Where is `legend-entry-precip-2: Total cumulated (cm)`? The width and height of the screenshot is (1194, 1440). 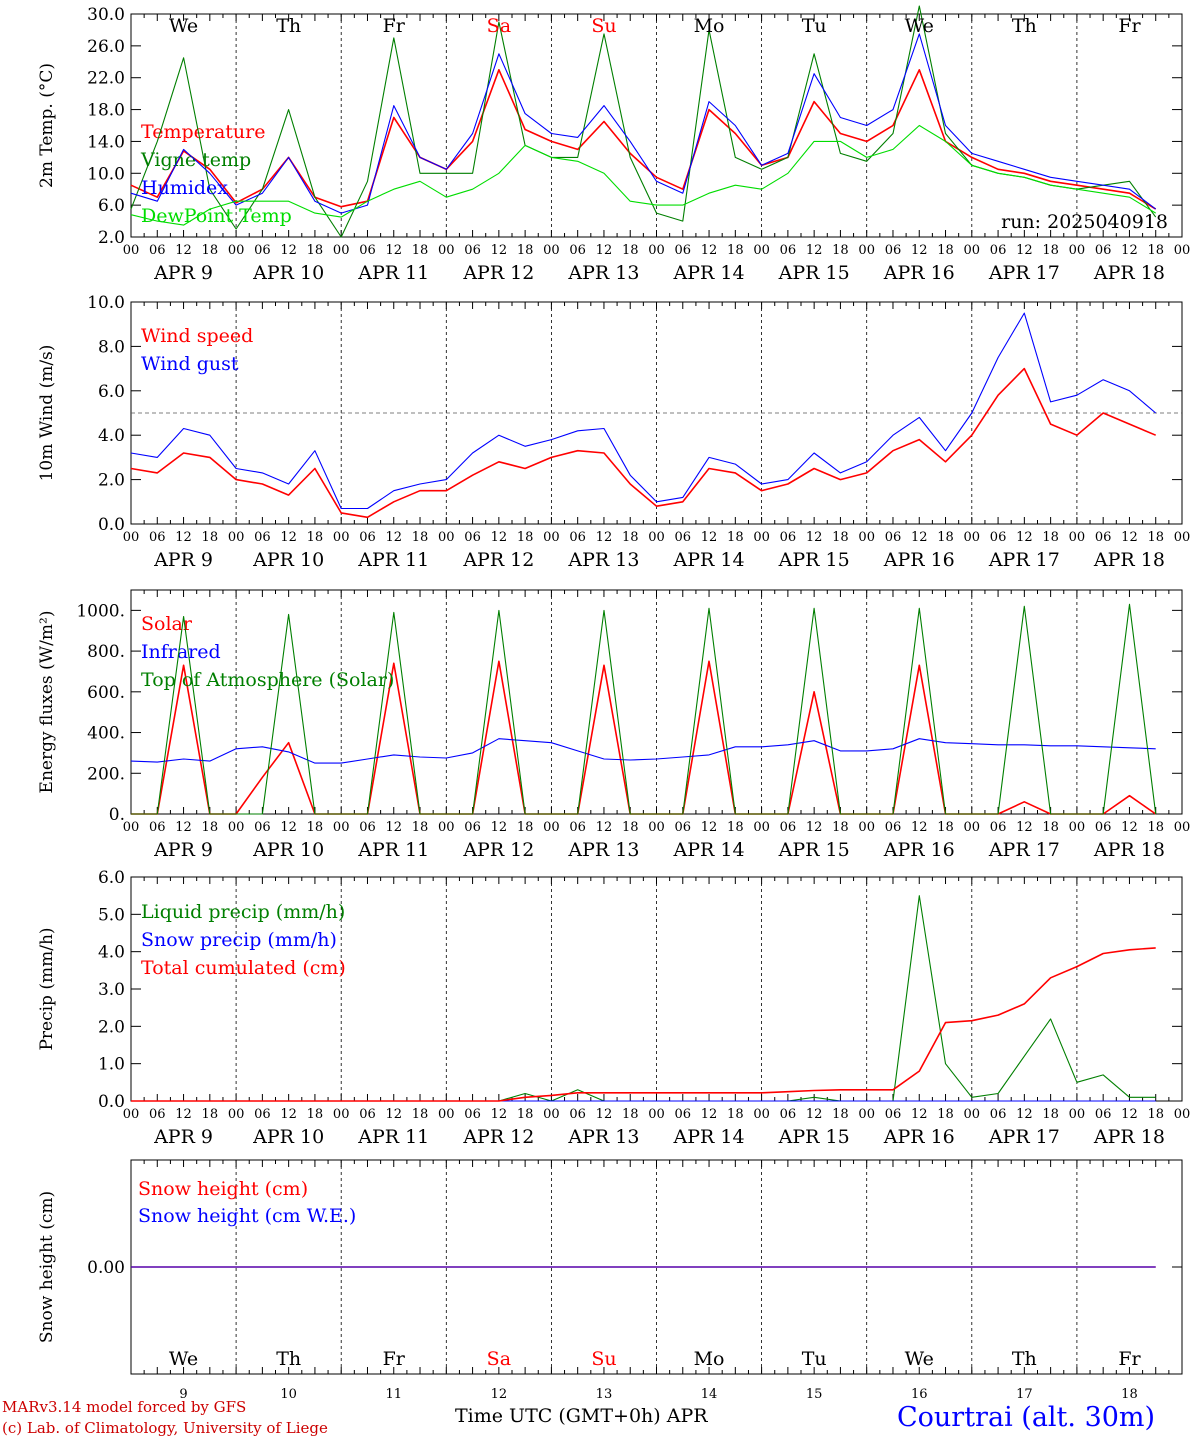 legend-entry-precip-2: Total cumulated (cm) is located at coordinates (243, 968).